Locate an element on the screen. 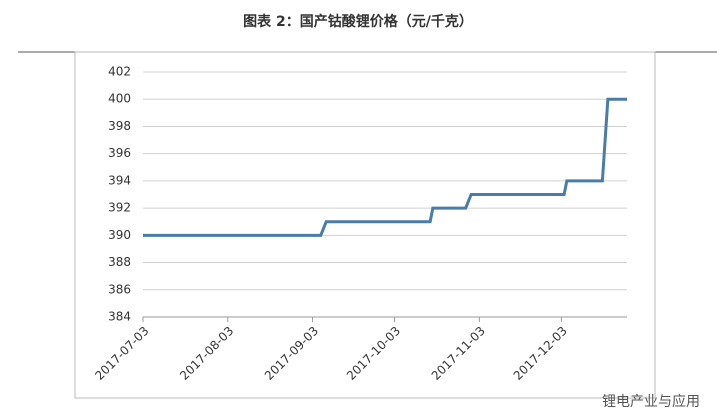 The image size is (717, 413). x-tick-label: 2017-11-03 is located at coordinates (458, 353).